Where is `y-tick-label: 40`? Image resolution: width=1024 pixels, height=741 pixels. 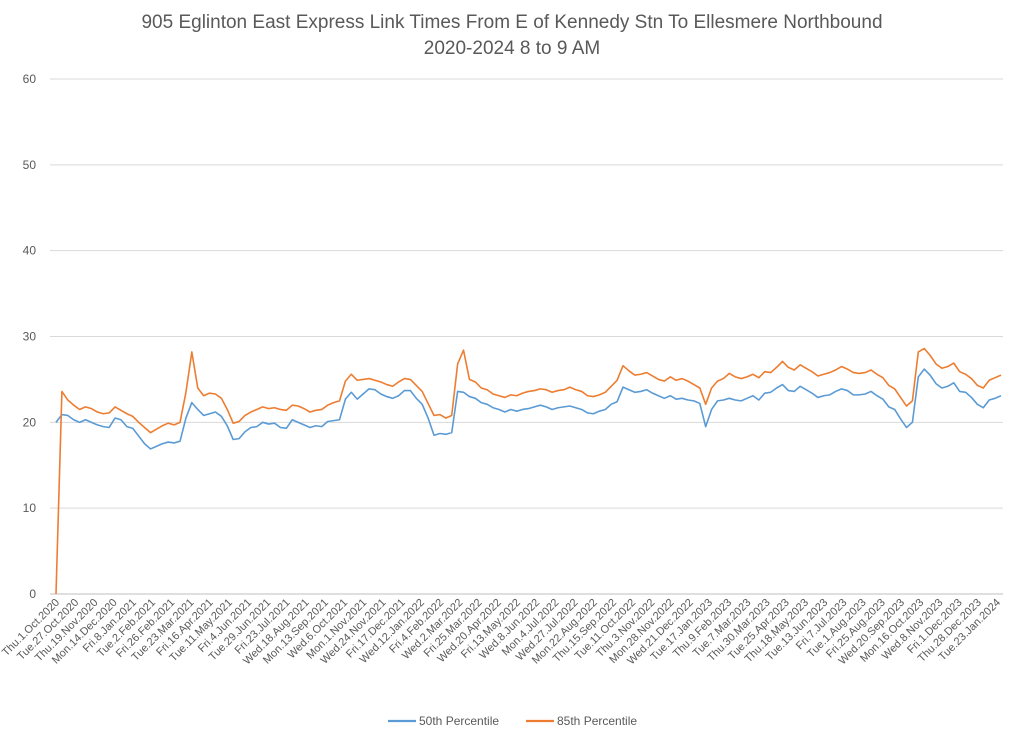
y-tick-label: 40 is located at coordinates (30, 251).